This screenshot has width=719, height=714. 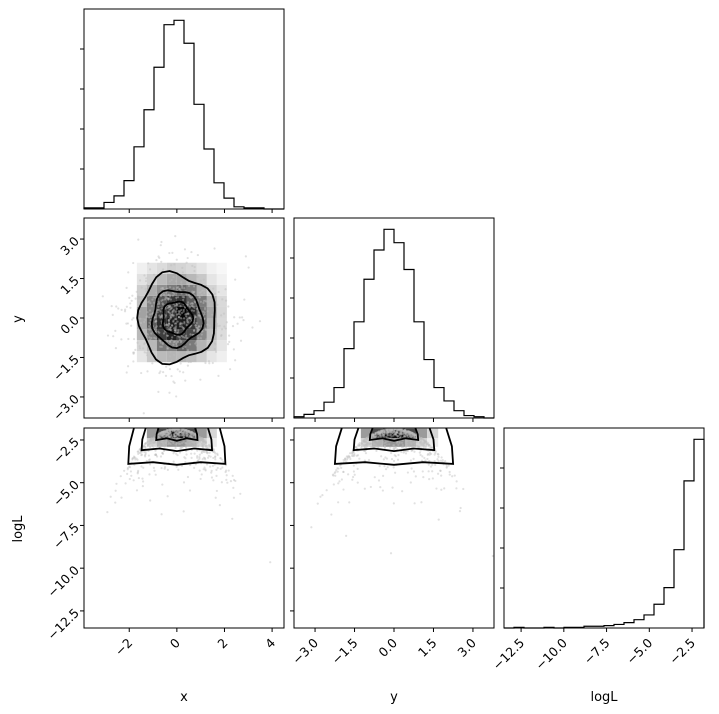 What do you see at coordinates (184, 109) in the screenshot?
I see `panel-frame` at bounding box center [184, 109].